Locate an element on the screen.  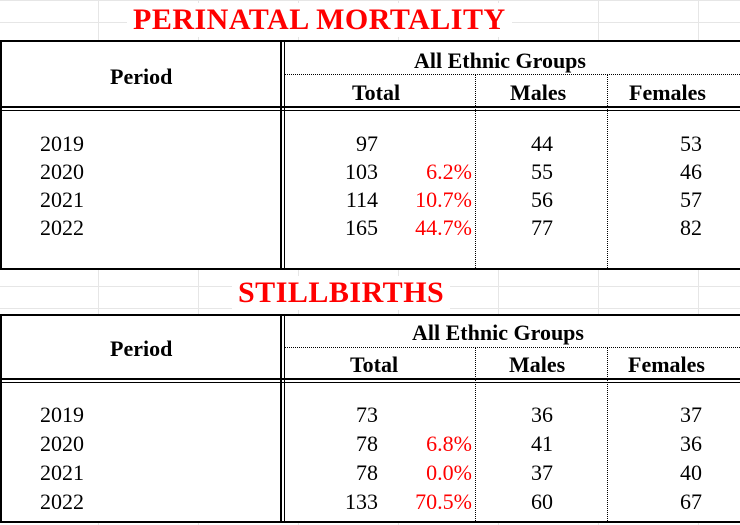
change-cell: 44.7% is located at coordinates (443, 227).